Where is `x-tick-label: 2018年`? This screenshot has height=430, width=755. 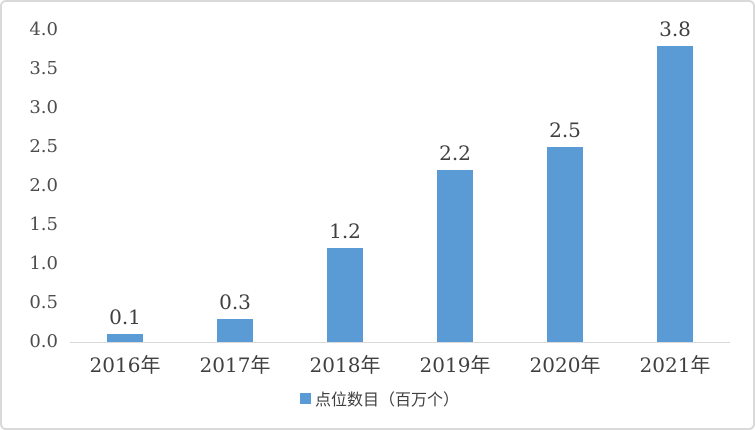
x-tick-label: 2018年 is located at coordinates (345, 365).